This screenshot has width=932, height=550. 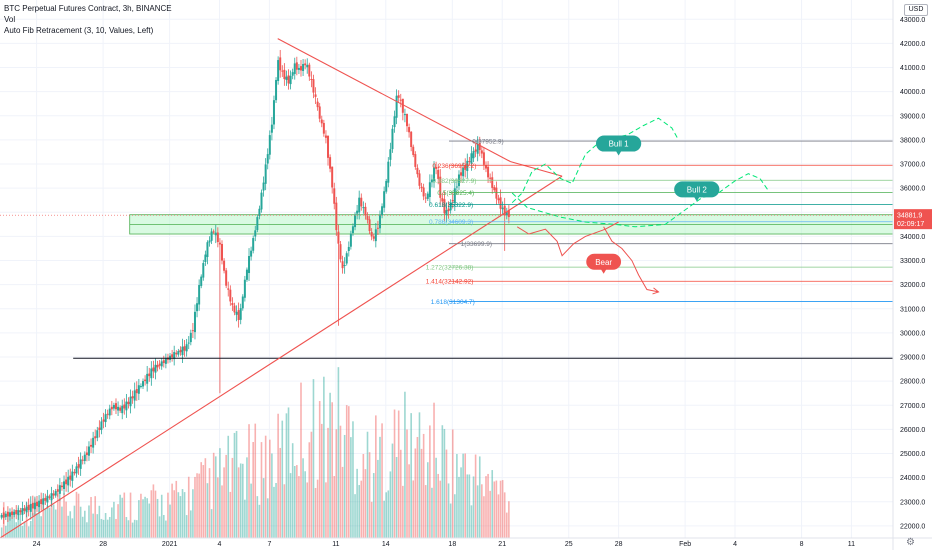 What do you see at coordinates (912, 20) in the screenshot?
I see `price-tick-label: 43000.0` at bounding box center [912, 20].